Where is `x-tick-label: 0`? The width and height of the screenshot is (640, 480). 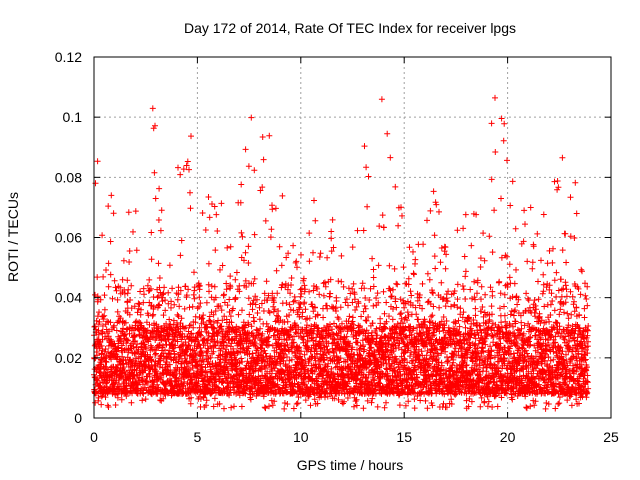 x-tick-label: 0 is located at coordinates (94, 437).